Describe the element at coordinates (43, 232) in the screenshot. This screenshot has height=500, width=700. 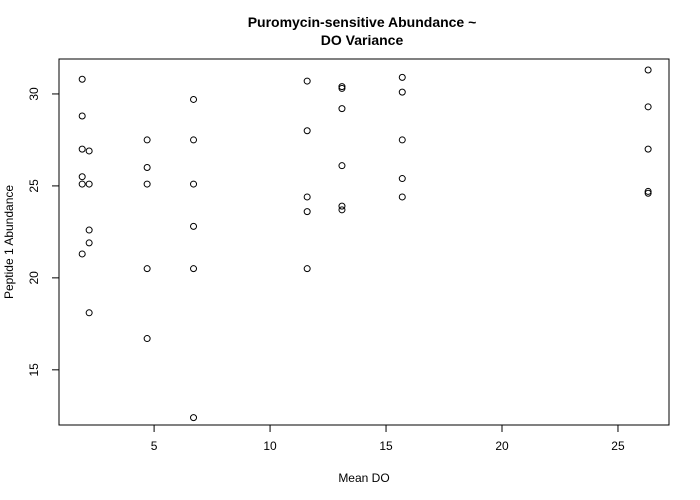
I see `y-axis: 15 20 25 30` at that location.